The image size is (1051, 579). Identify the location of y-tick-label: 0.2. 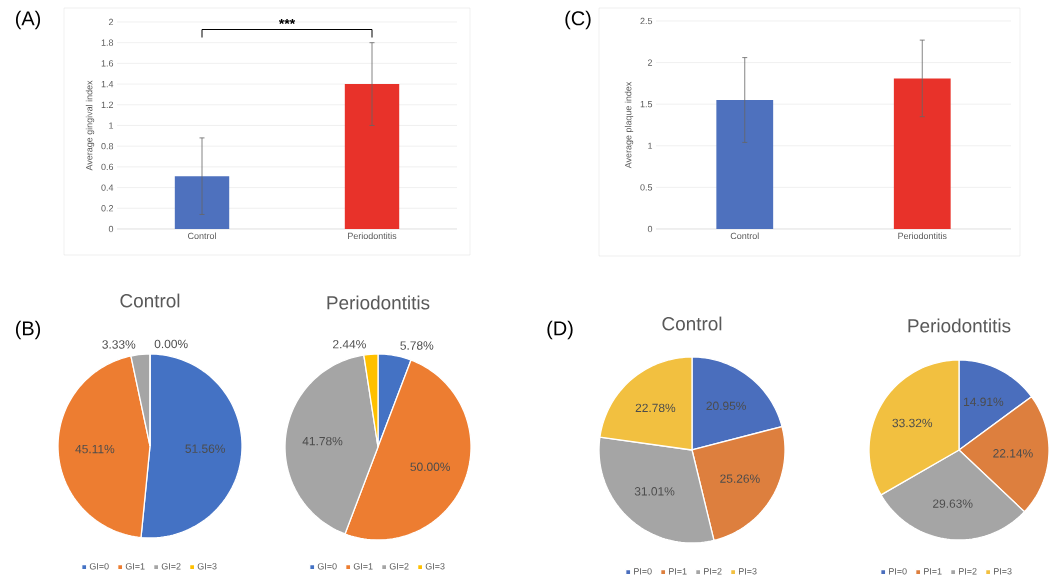
(107, 208).